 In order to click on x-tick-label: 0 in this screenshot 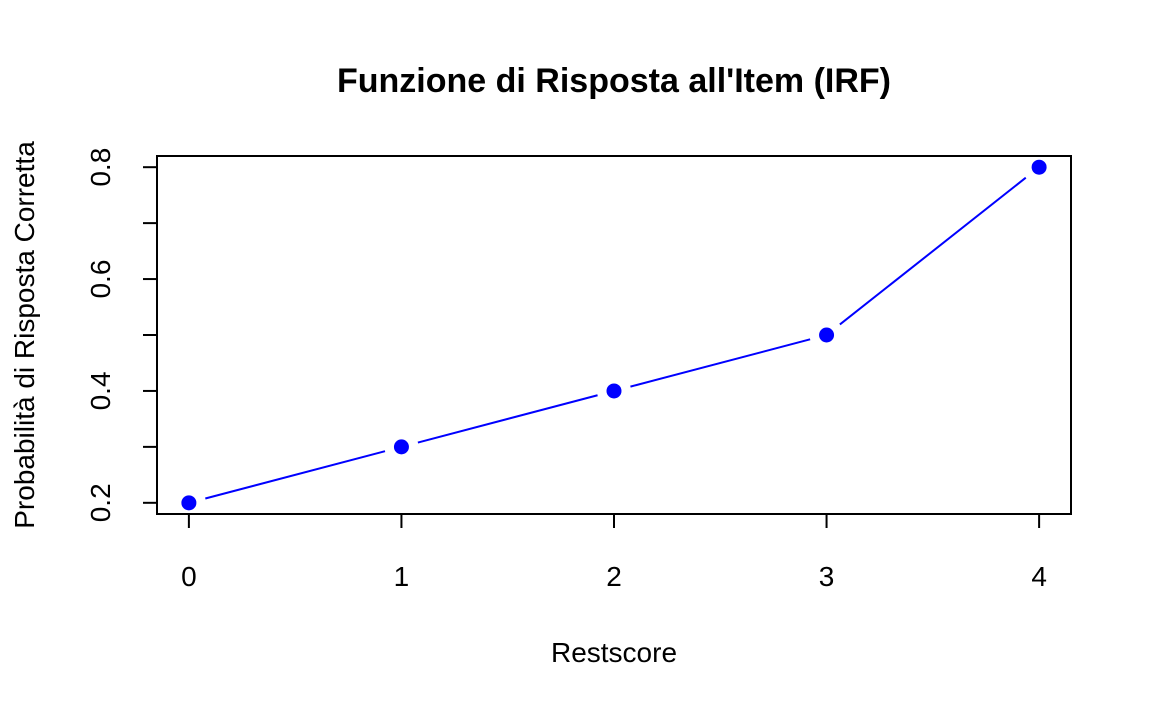, I will do `click(189, 576)`.